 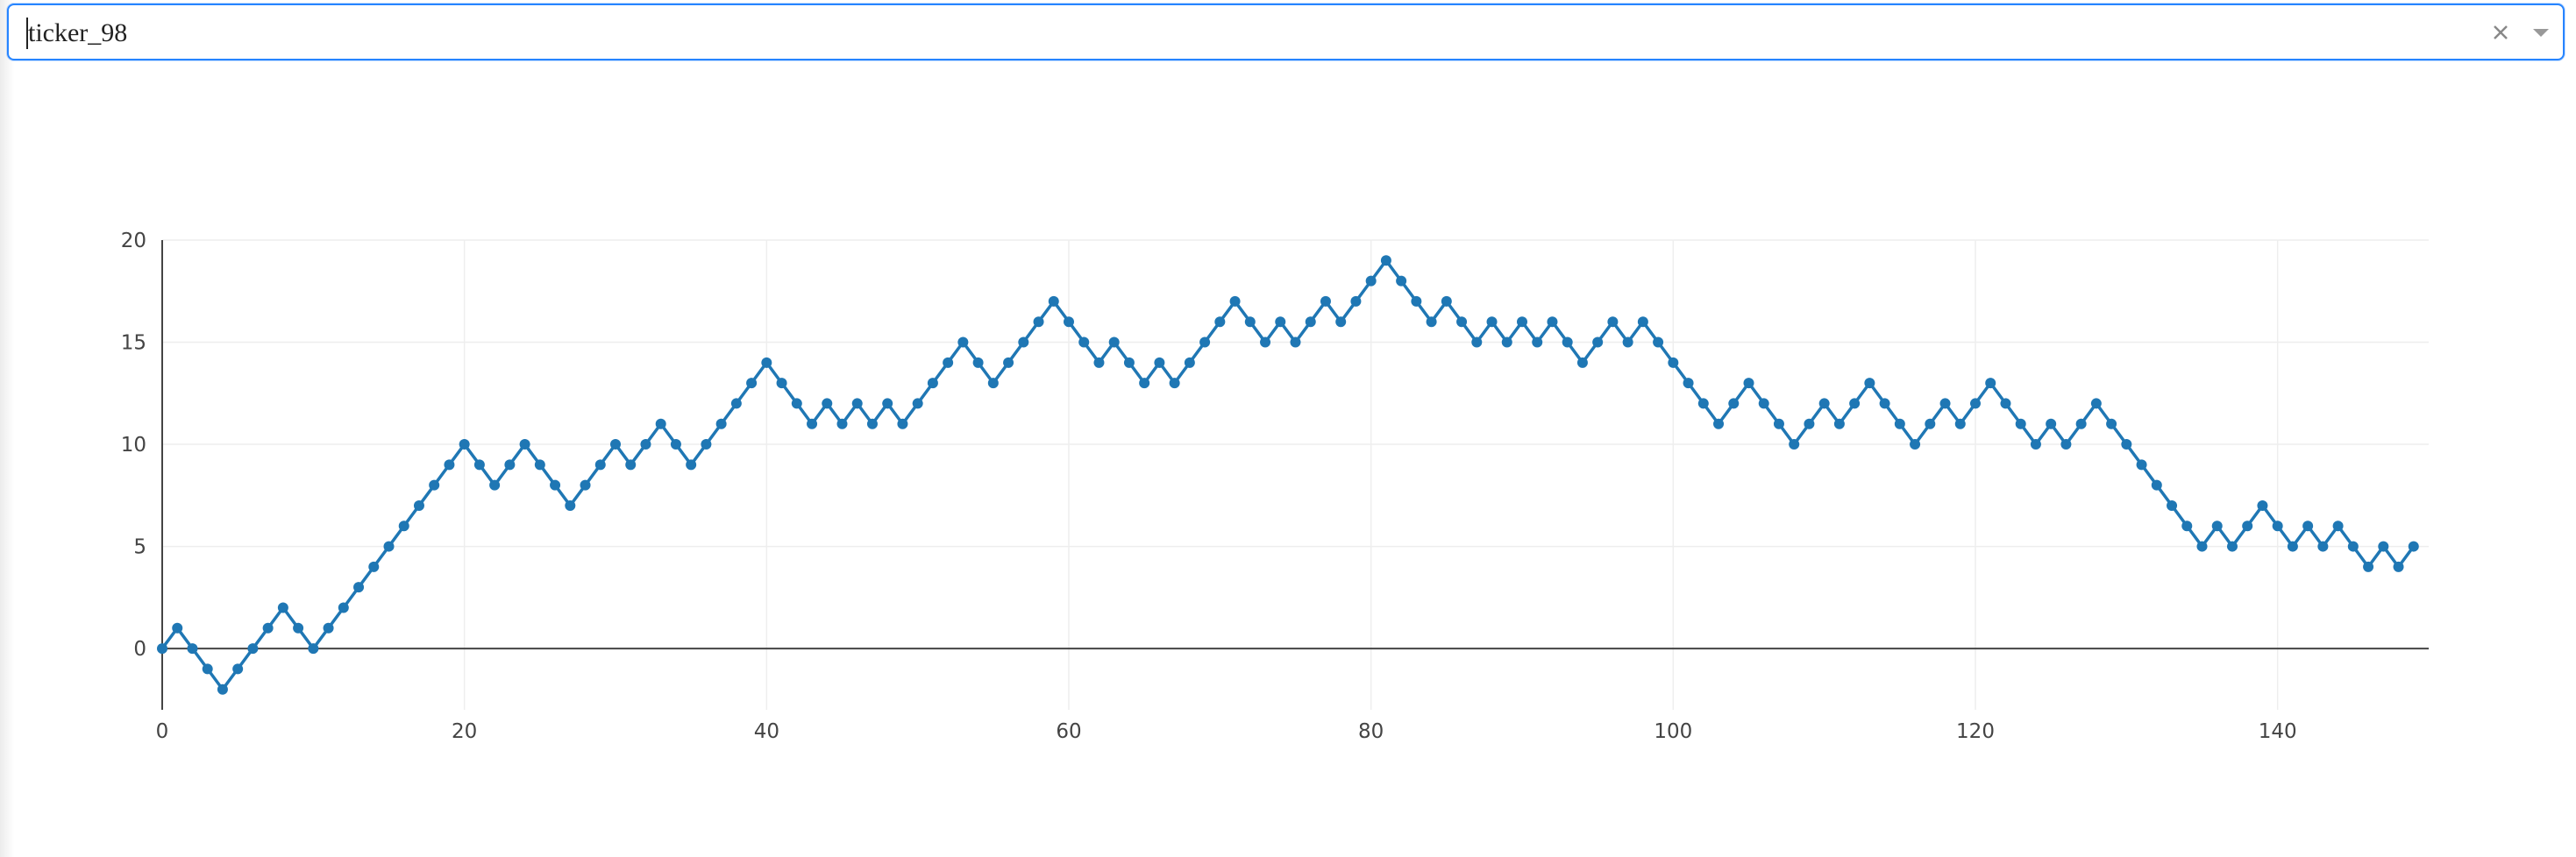 What do you see at coordinates (1286, 32) in the screenshot?
I see `ticker-select: ticker_98` at bounding box center [1286, 32].